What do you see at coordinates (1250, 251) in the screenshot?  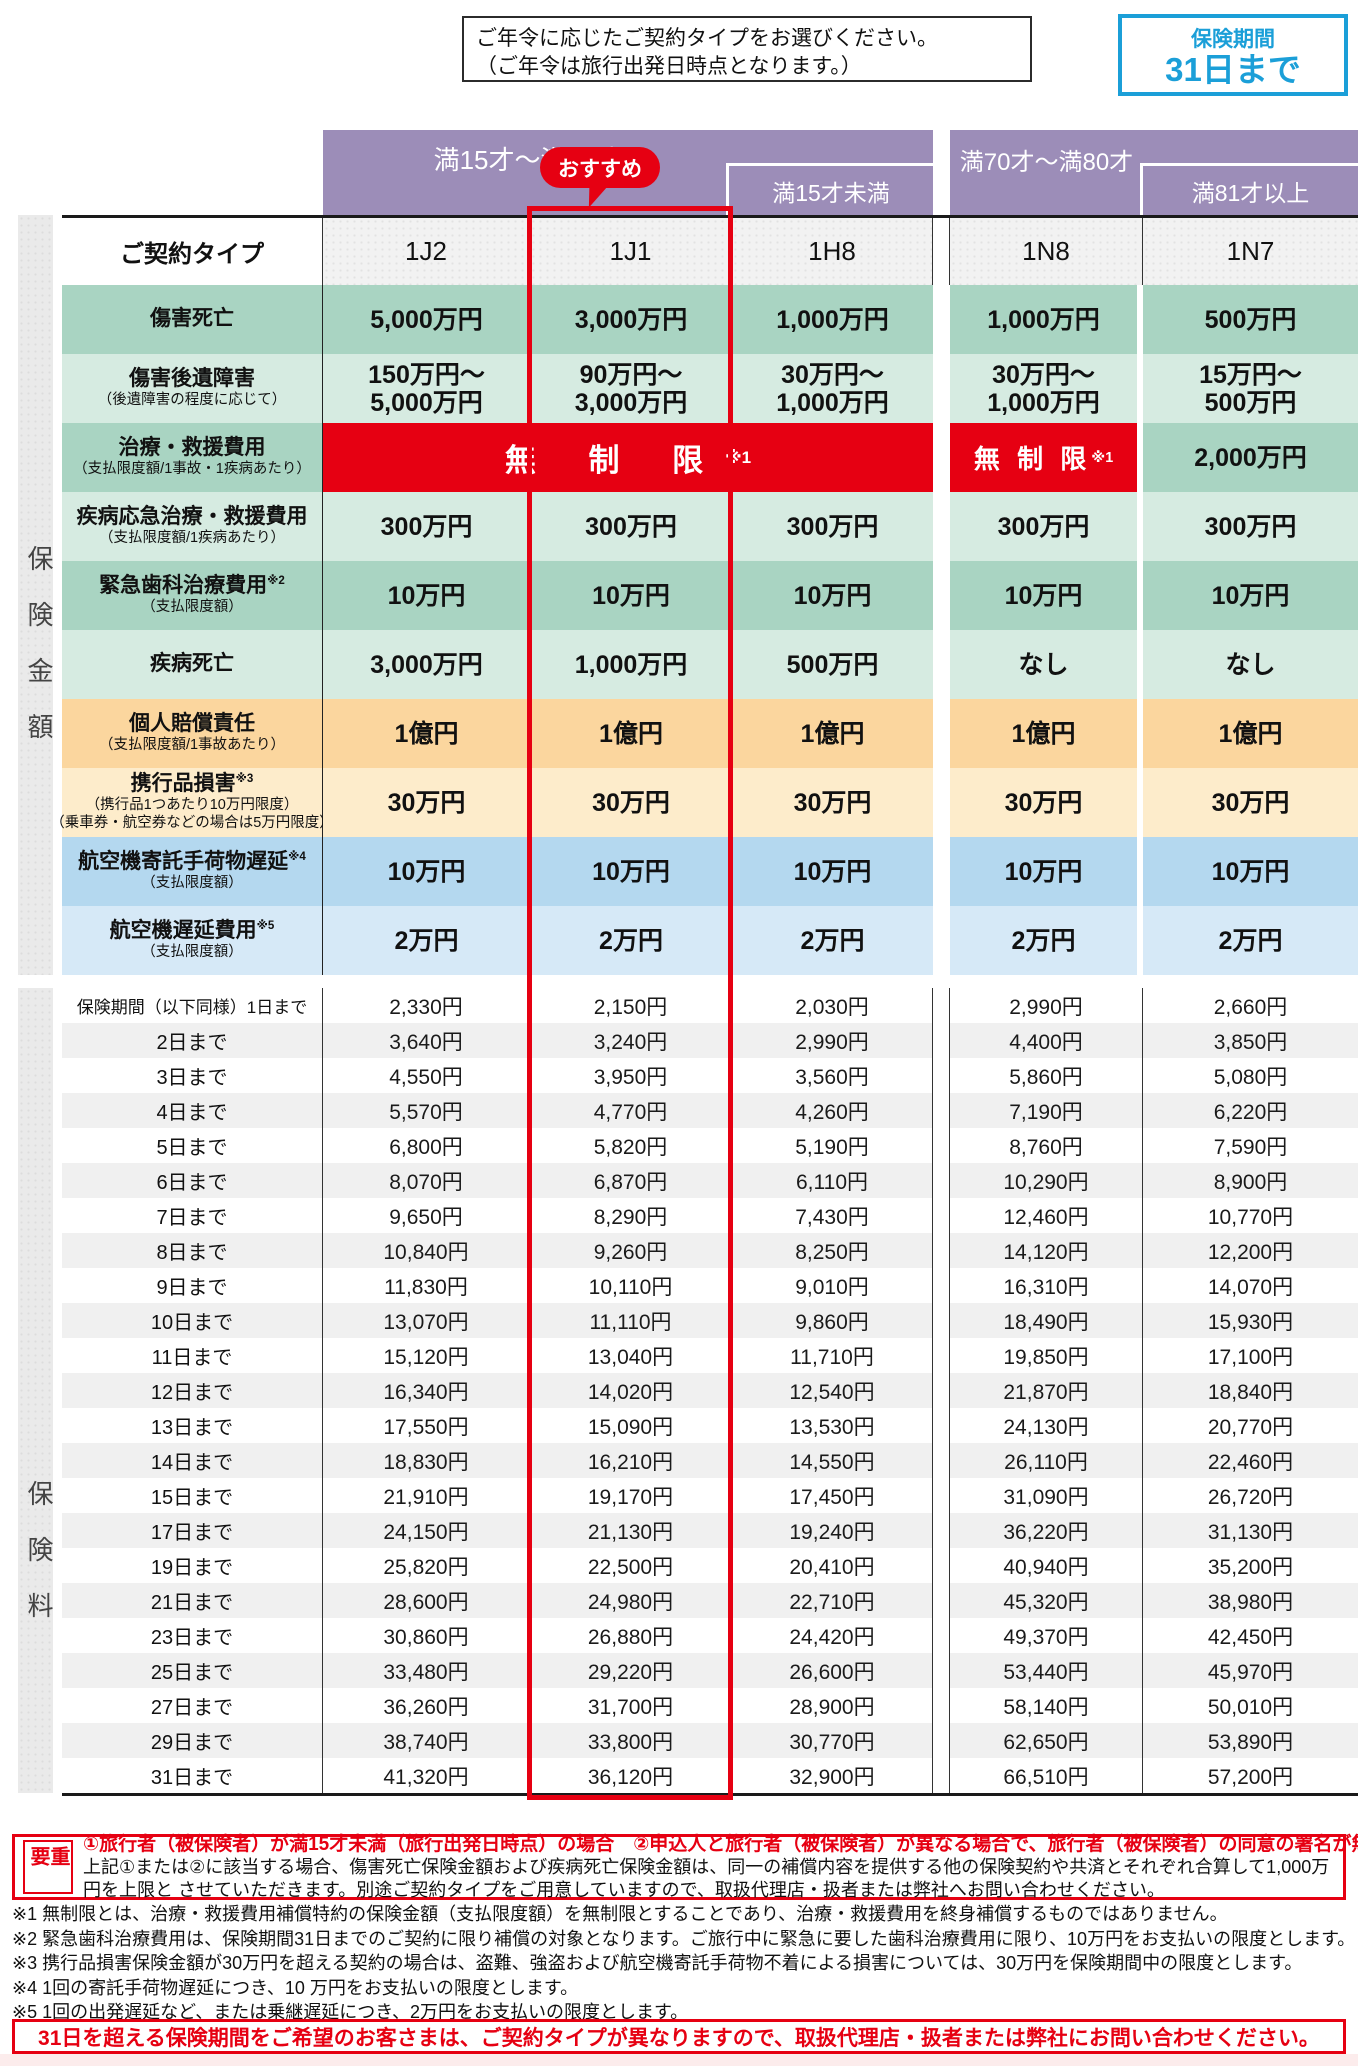 I see `contract-type-1N7: 1N7` at bounding box center [1250, 251].